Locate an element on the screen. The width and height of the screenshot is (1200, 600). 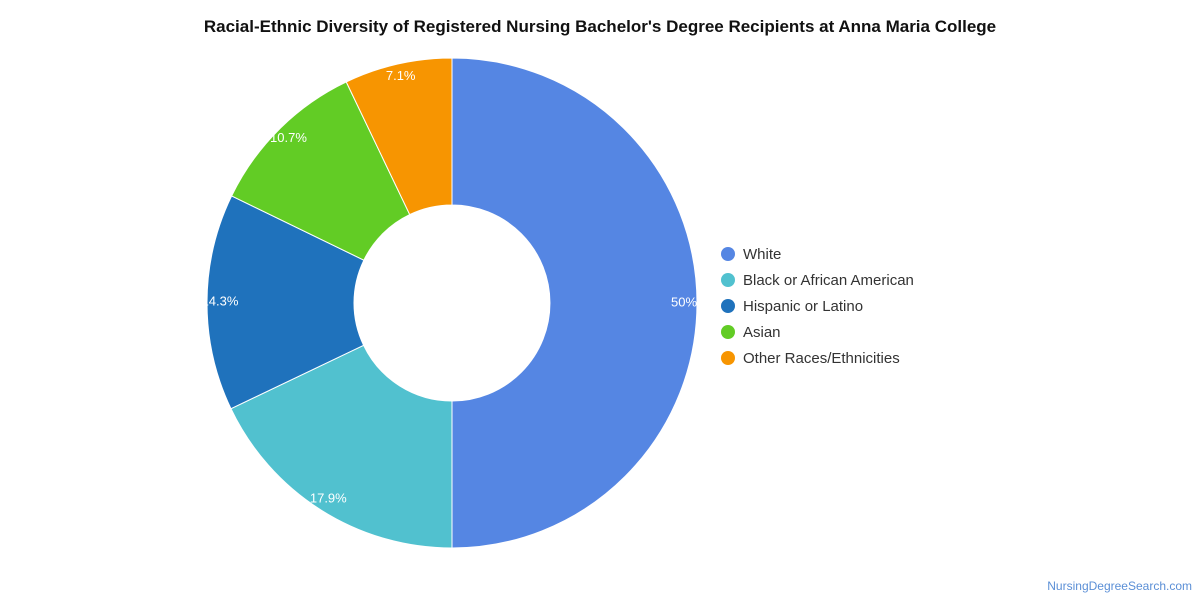
legend-swatch-other-races-ethnicities is located at coordinates (728, 358).